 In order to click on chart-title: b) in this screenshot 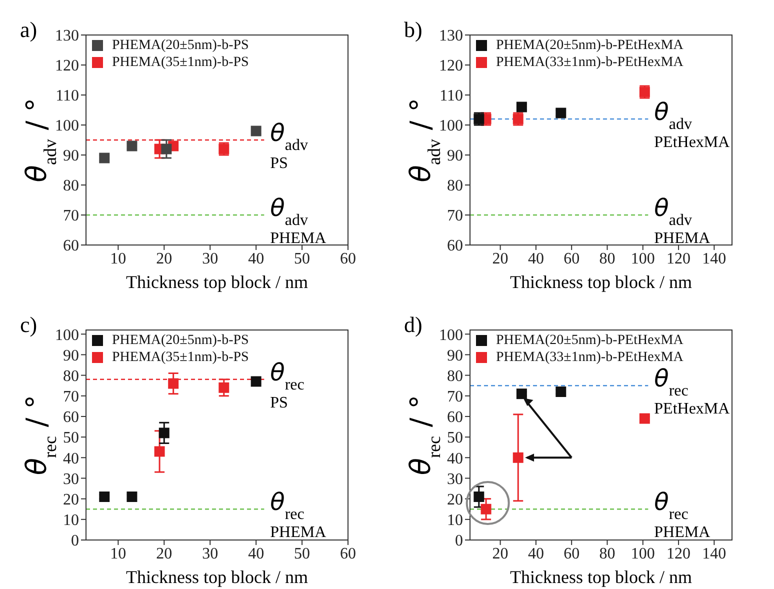, I will do `click(413, 29)`.